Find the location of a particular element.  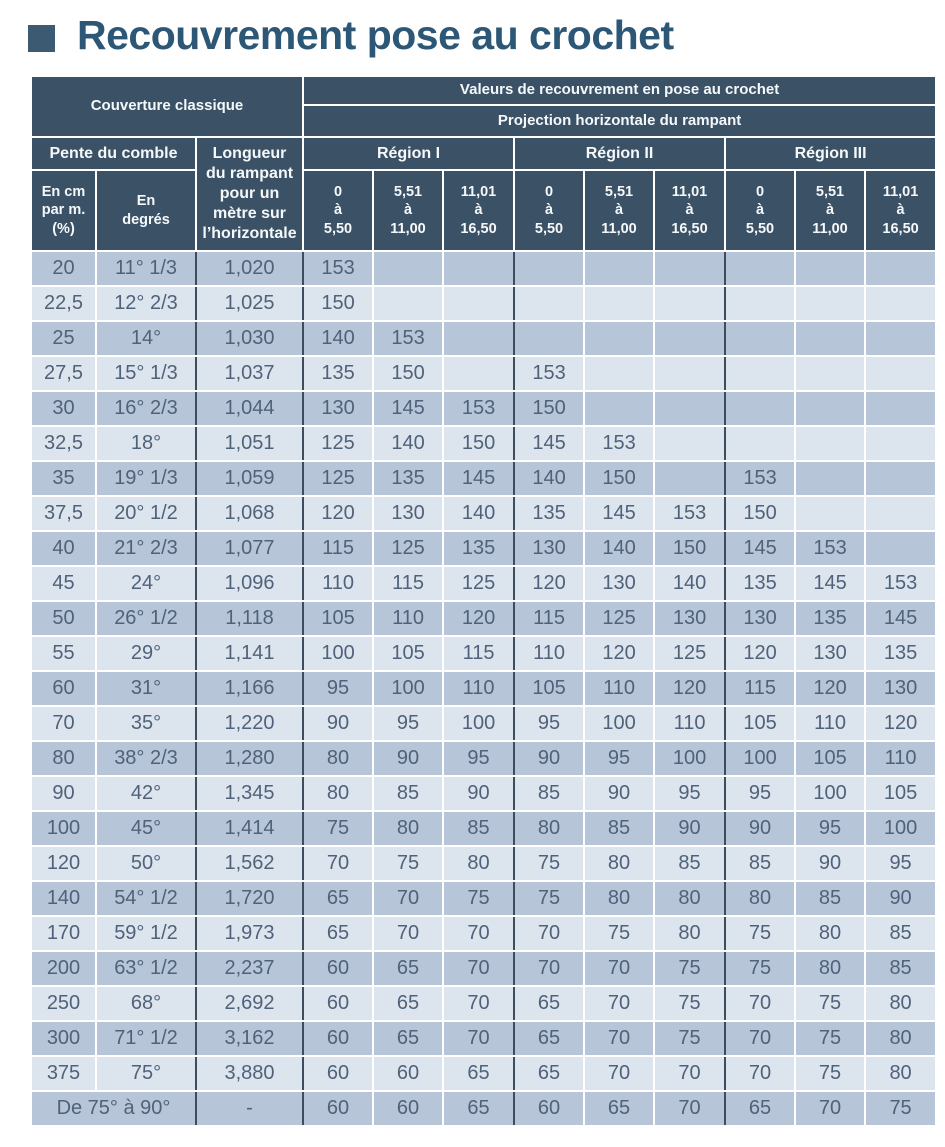

table-row: 40 21° 2/3 1,077 115 125 135 130 140 150 145 153 is located at coordinates (484, 548).